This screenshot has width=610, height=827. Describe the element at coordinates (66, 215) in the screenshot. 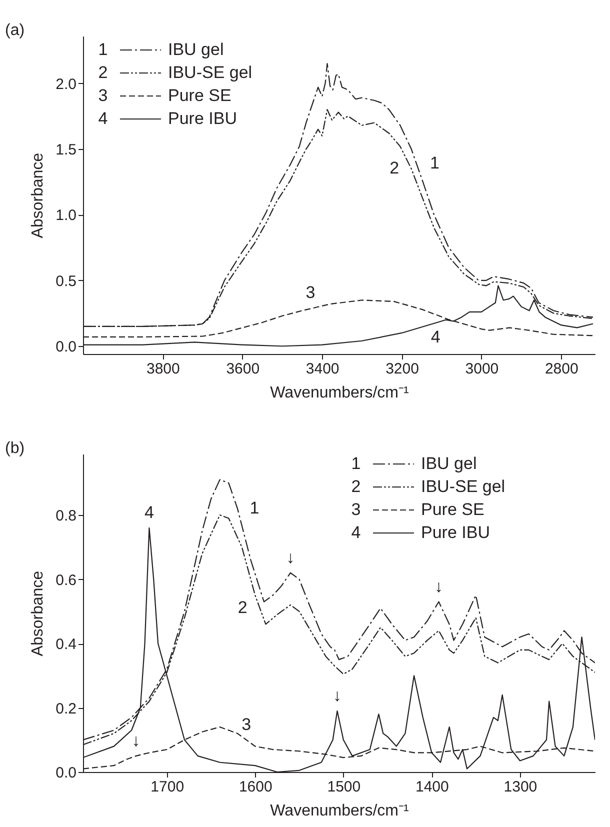

I see `y-tick-label: 1.0` at that location.